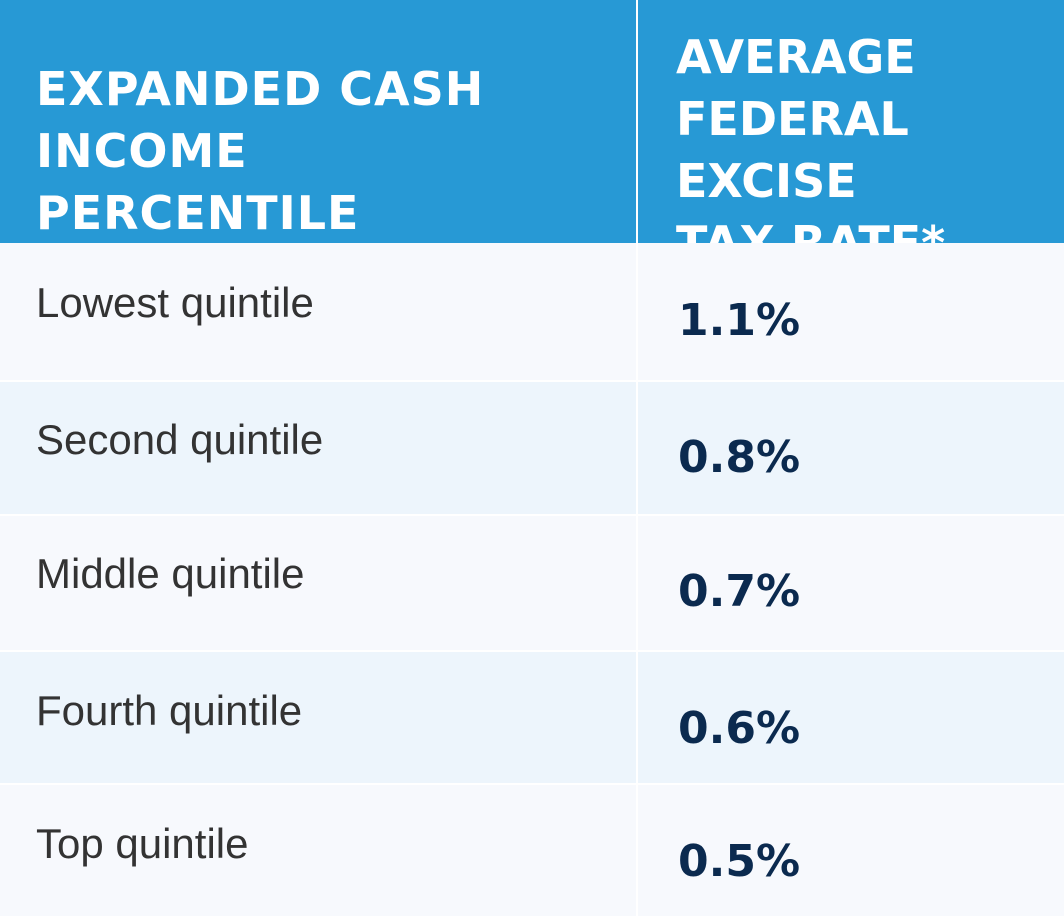 The image size is (1064, 916). Describe the element at coordinates (851, 582) in the screenshot. I see `row-value-middle: 0.7%` at that location.